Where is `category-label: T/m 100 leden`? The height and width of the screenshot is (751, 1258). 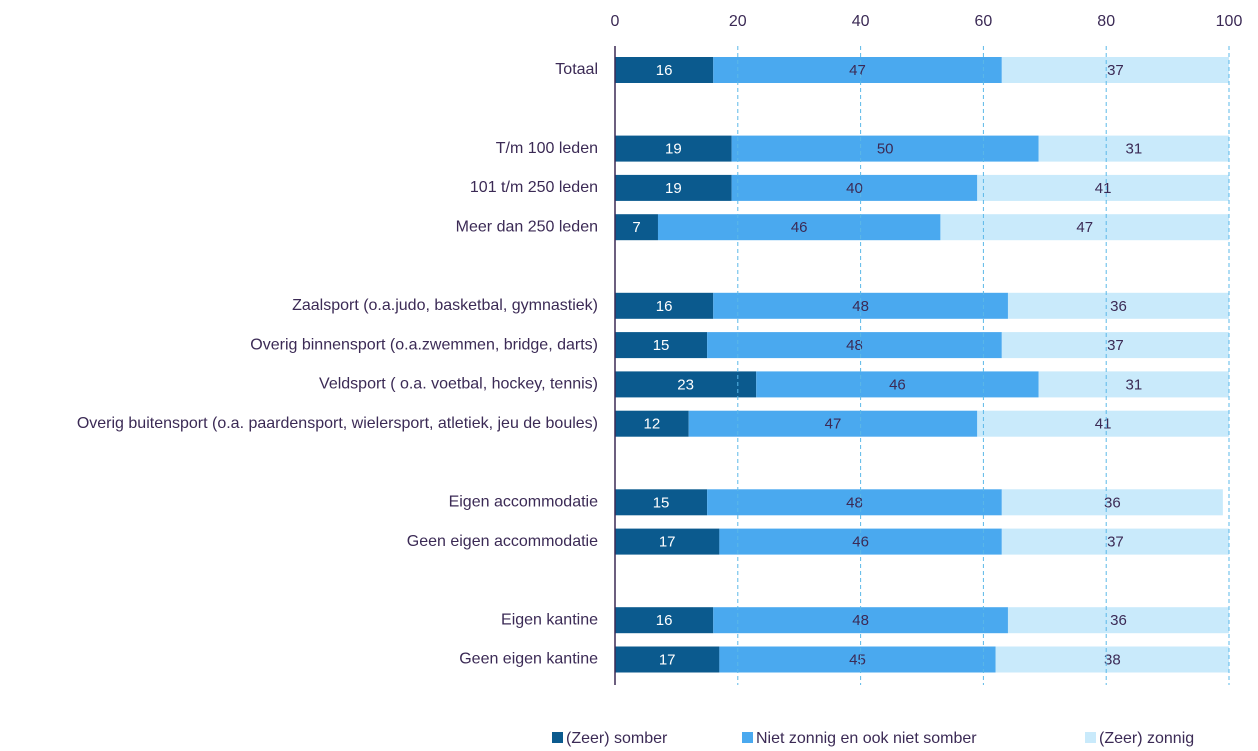
category-label: T/m 100 leden is located at coordinates (547, 148).